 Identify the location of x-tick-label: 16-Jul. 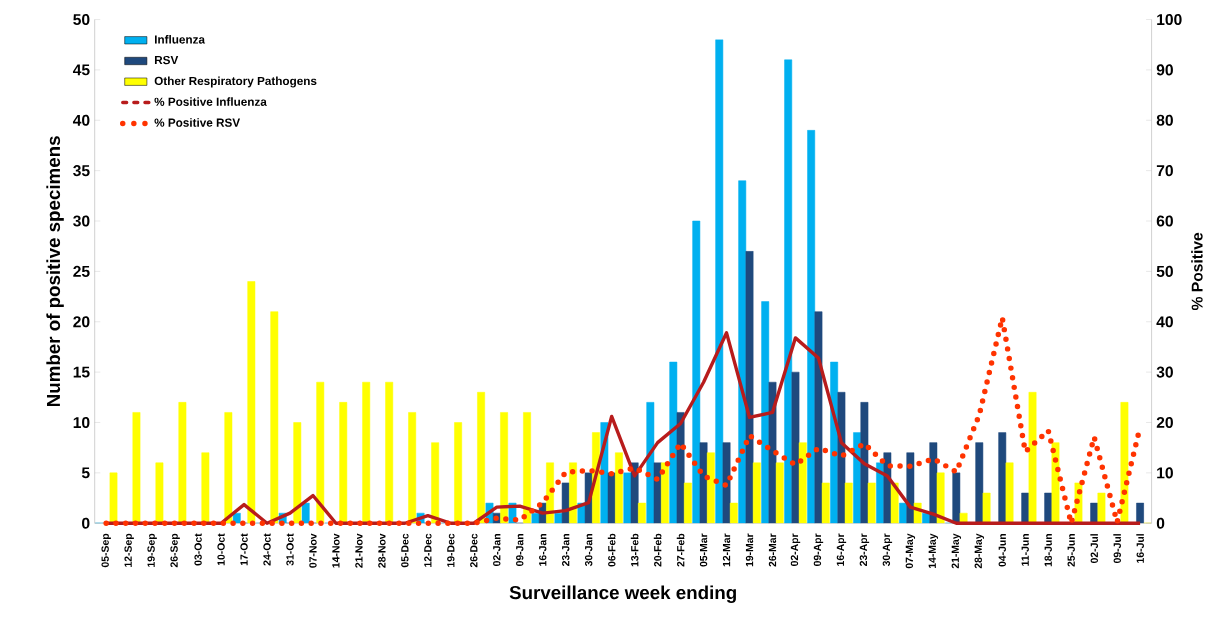
(1140, 549).